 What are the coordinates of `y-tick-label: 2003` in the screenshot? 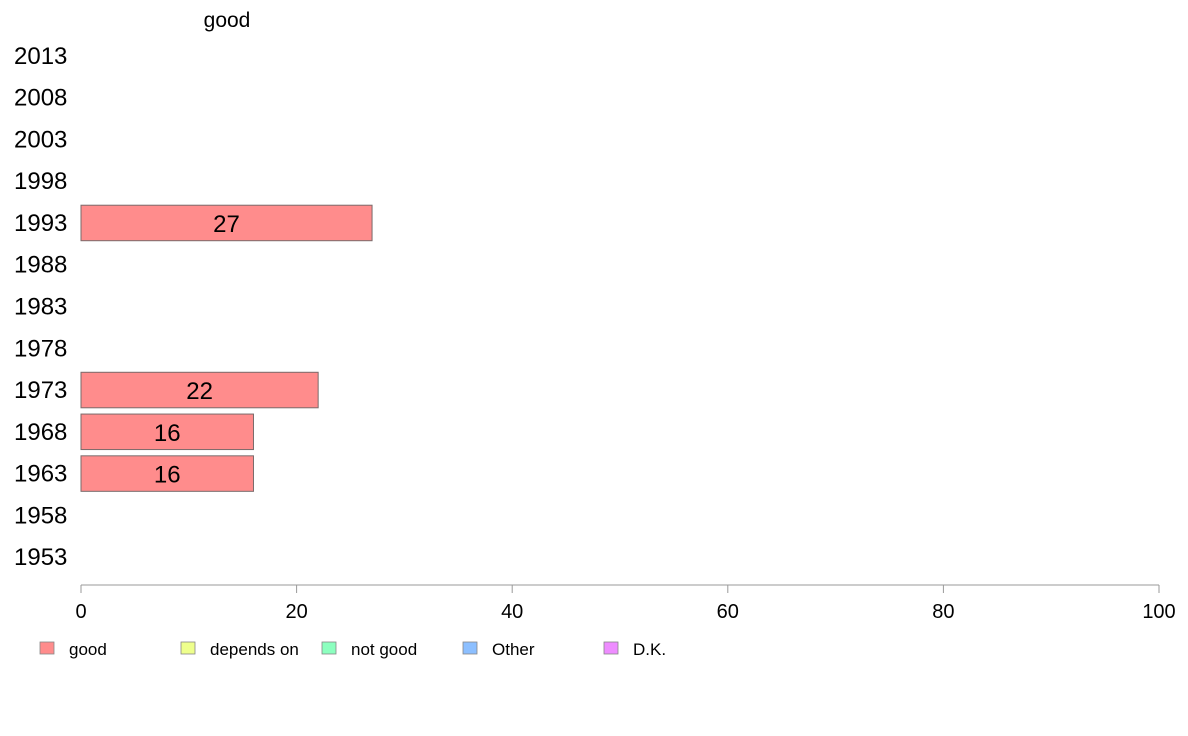 It's located at (40, 139).